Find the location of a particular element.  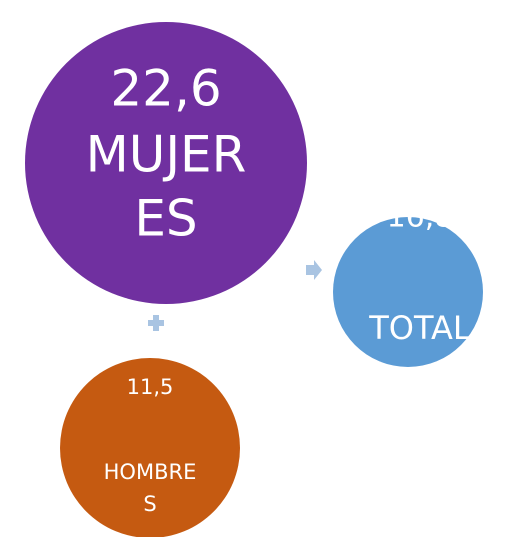

women-label: ES is located at coordinates (165, 219).